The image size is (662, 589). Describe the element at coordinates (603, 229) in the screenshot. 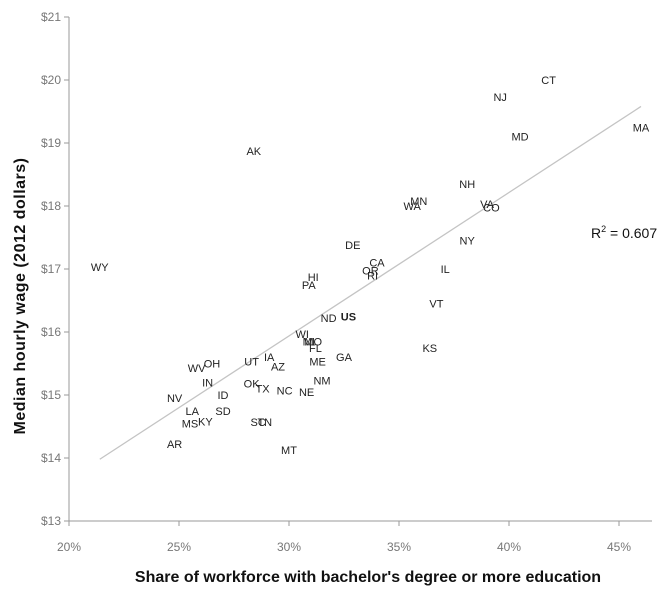

I see `r-squared-superscript: 2` at that location.